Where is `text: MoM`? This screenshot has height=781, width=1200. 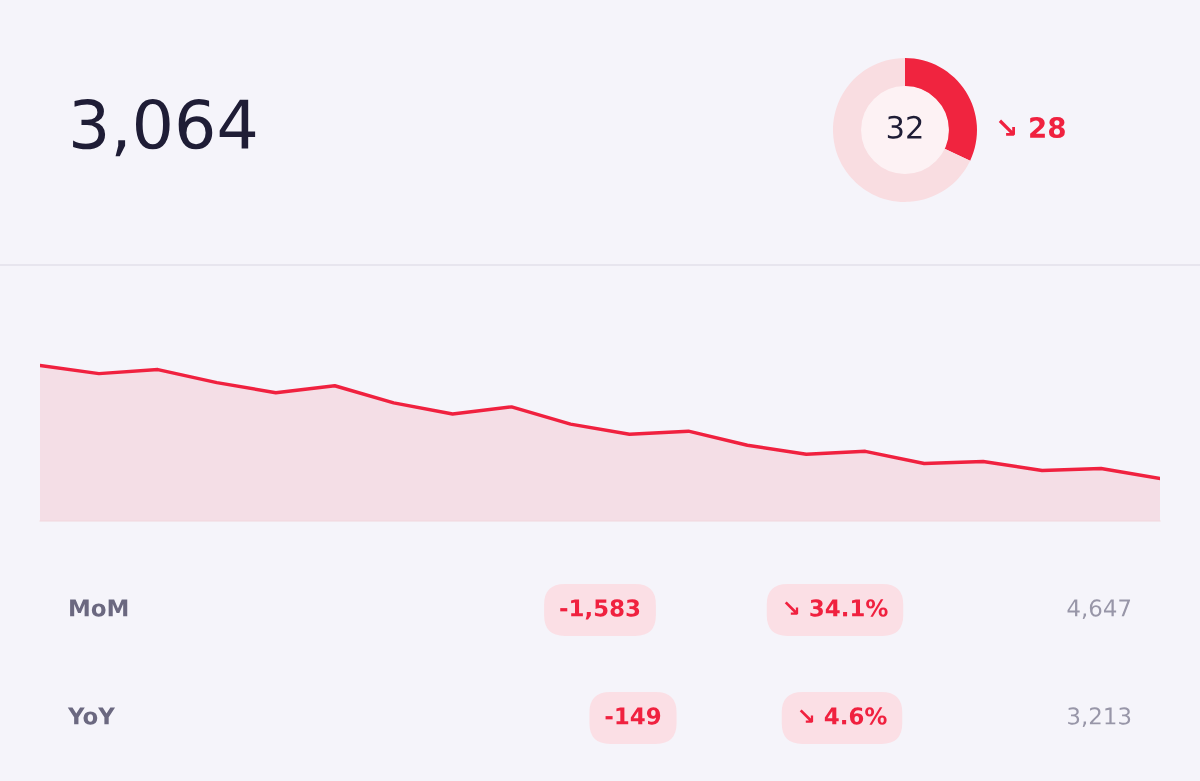 text: MoM is located at coordinates (99, 608).